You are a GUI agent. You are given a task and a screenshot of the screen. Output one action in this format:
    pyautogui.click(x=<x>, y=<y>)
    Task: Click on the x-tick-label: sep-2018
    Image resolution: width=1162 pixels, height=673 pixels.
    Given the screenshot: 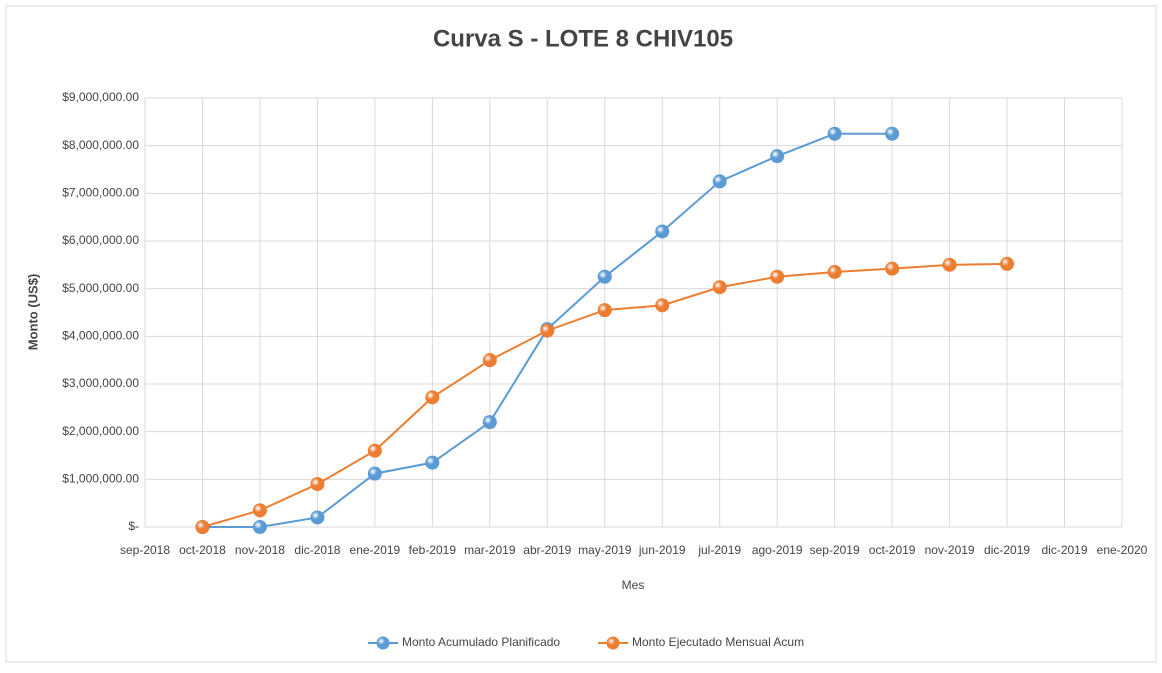 What is the action you would take?
    pyautogui.click(x=145, y=550)
    